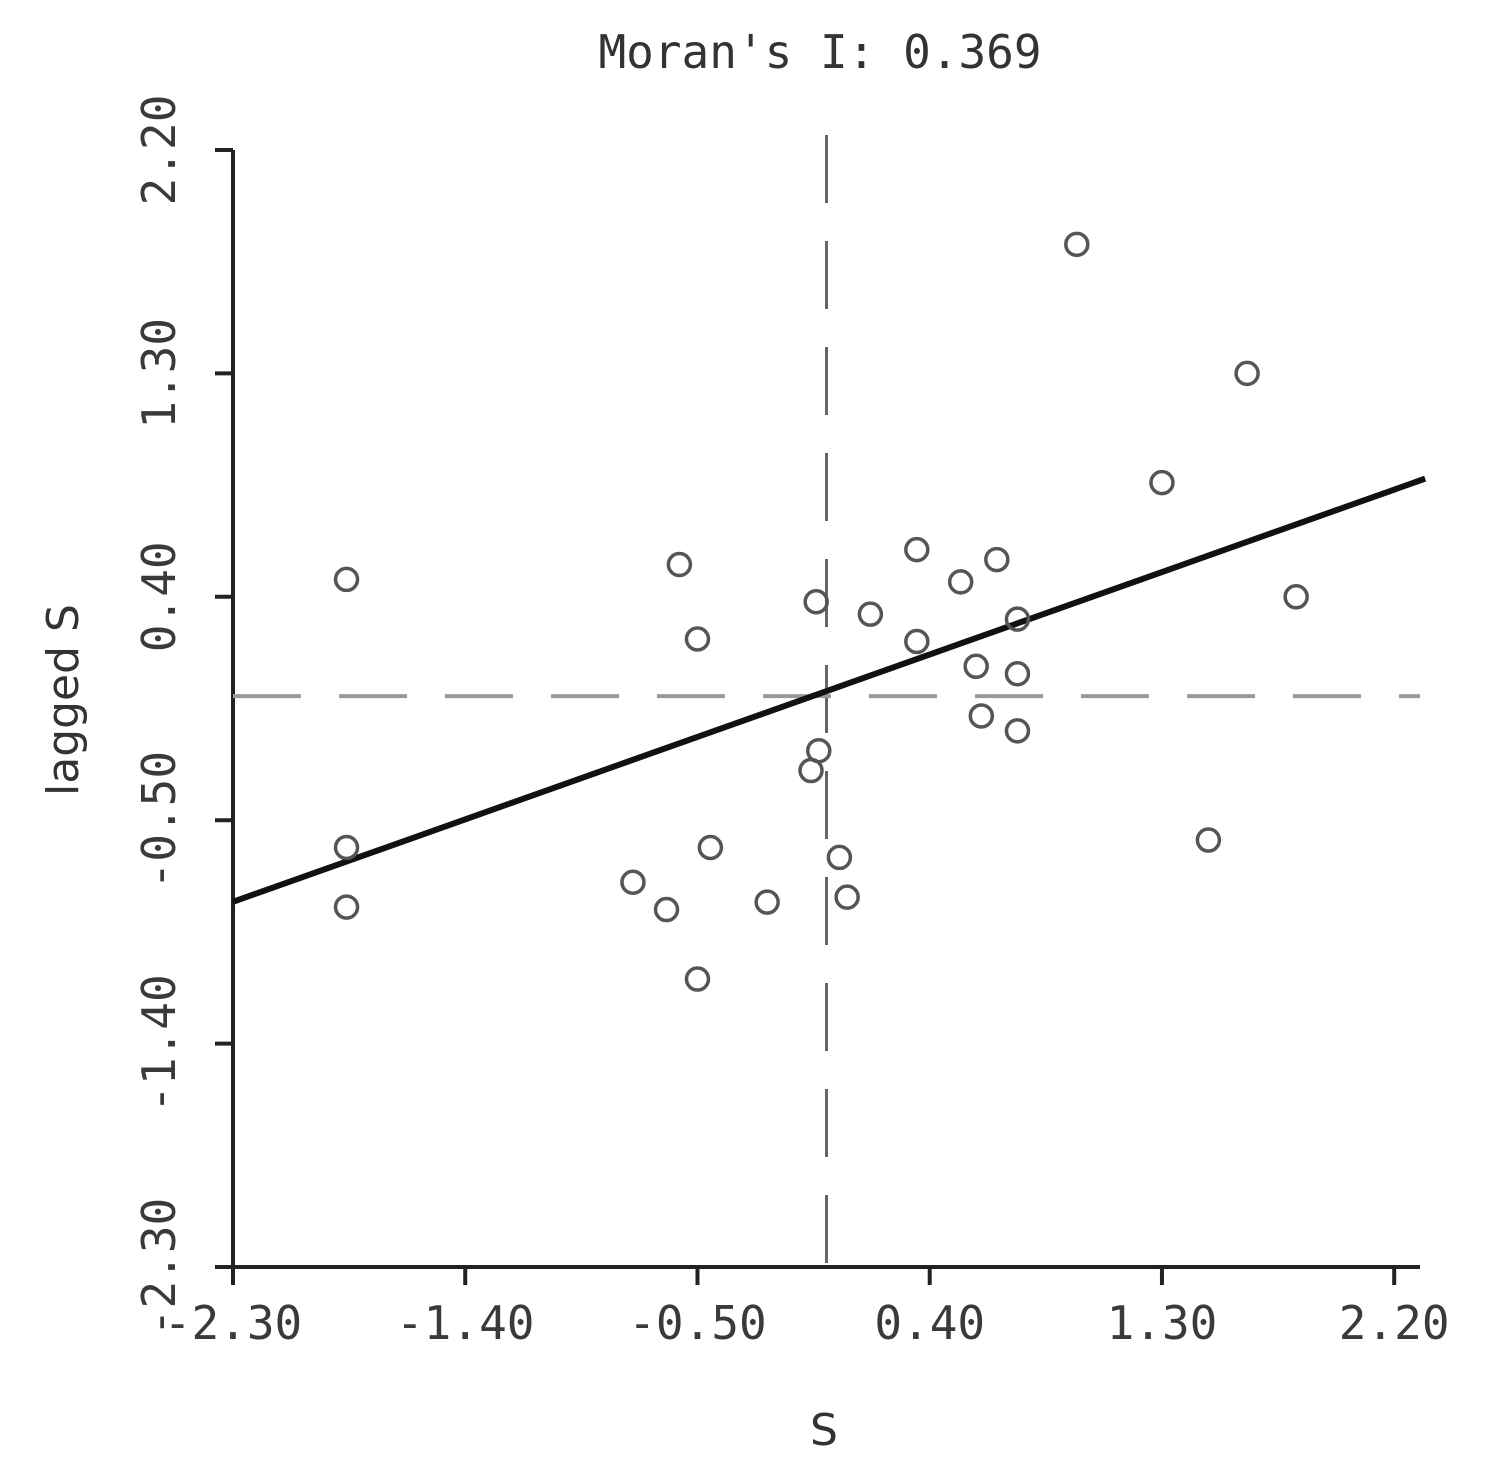 Image resolution: width=1495 pixels, height=1473 pixels. I want to click on y-tick-label: -1.40, so click(159, 1043).